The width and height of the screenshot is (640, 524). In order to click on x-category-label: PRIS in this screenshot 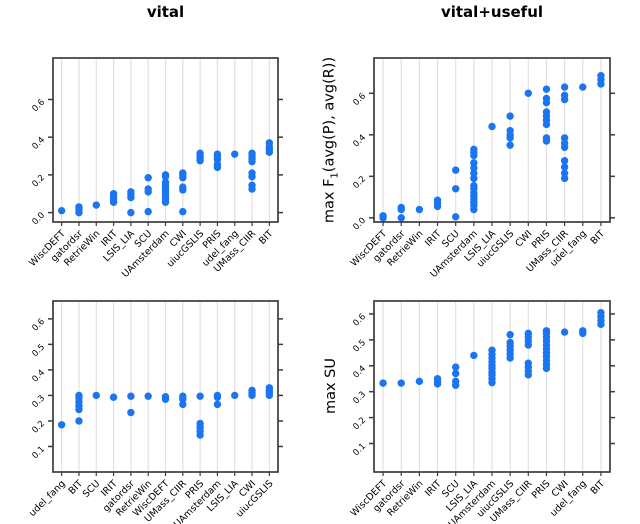, I will do `click(541, 489)`.